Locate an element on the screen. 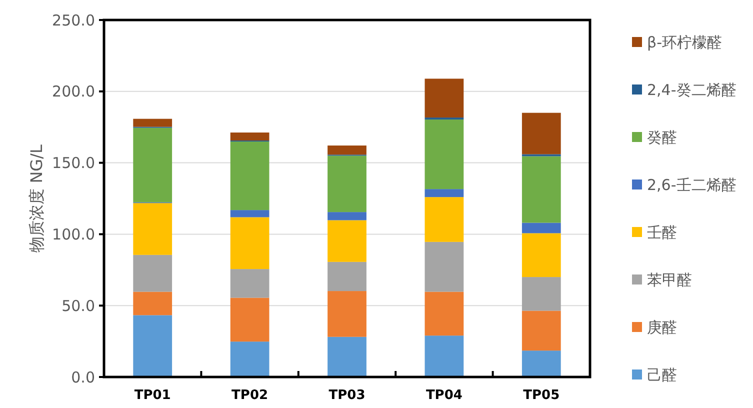  x-tick-label: TP02 is located at coordinates (250, 395).